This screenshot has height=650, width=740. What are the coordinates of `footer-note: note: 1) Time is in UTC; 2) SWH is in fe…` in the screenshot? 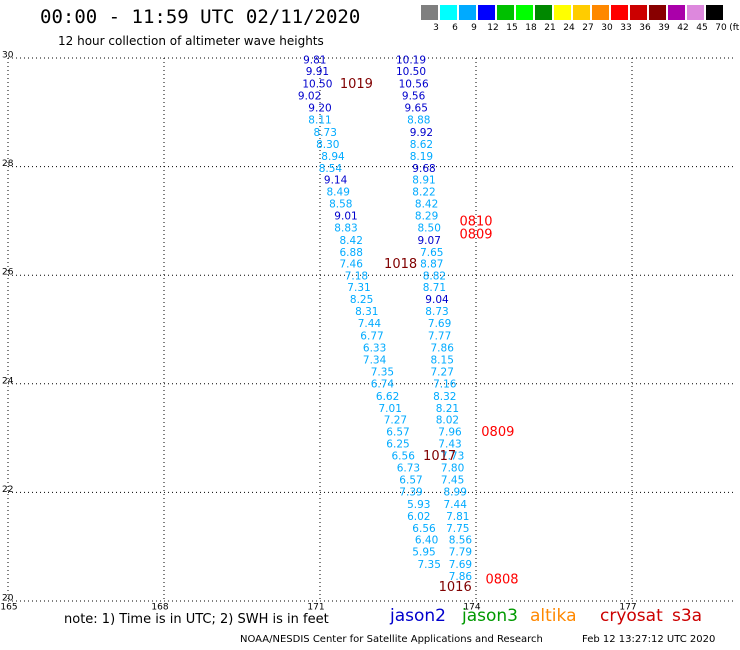 It's located at (196, 619).